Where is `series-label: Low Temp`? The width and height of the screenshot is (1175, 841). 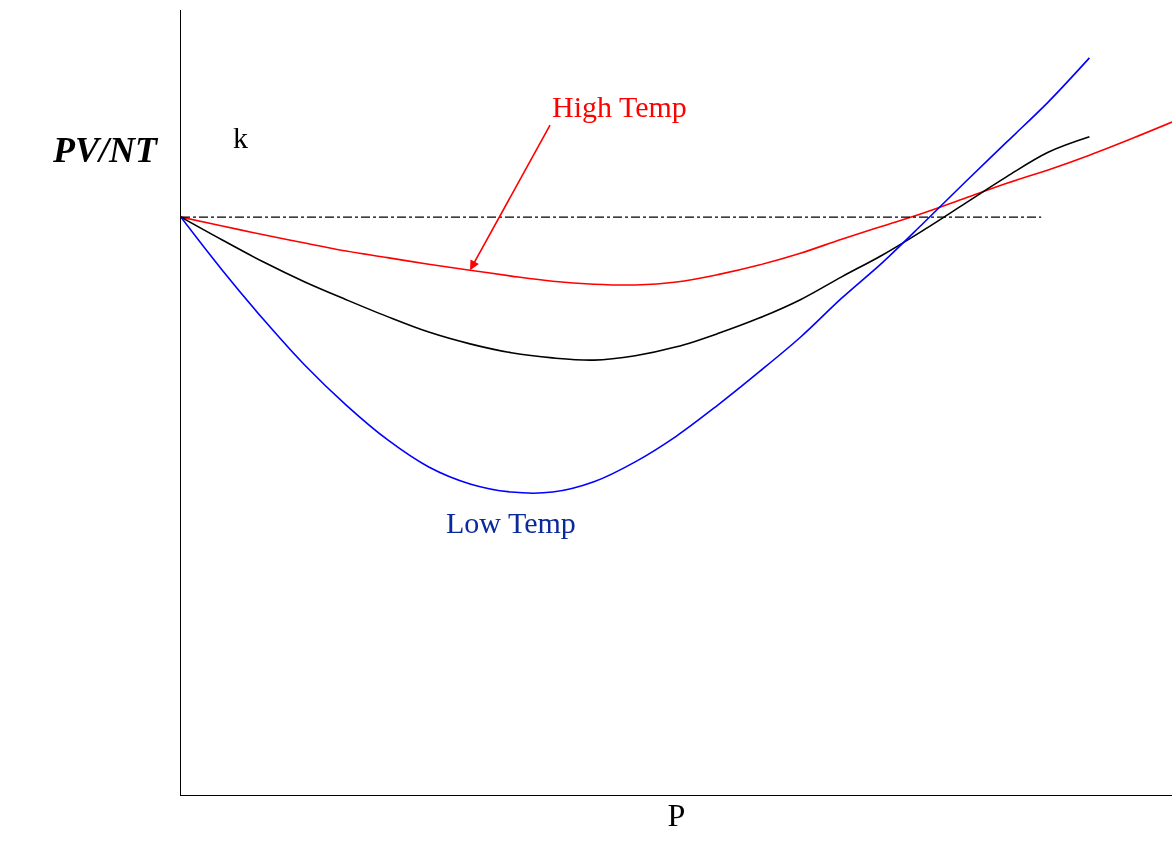
series-label: Low Temp is located at coordinates (511, 522).